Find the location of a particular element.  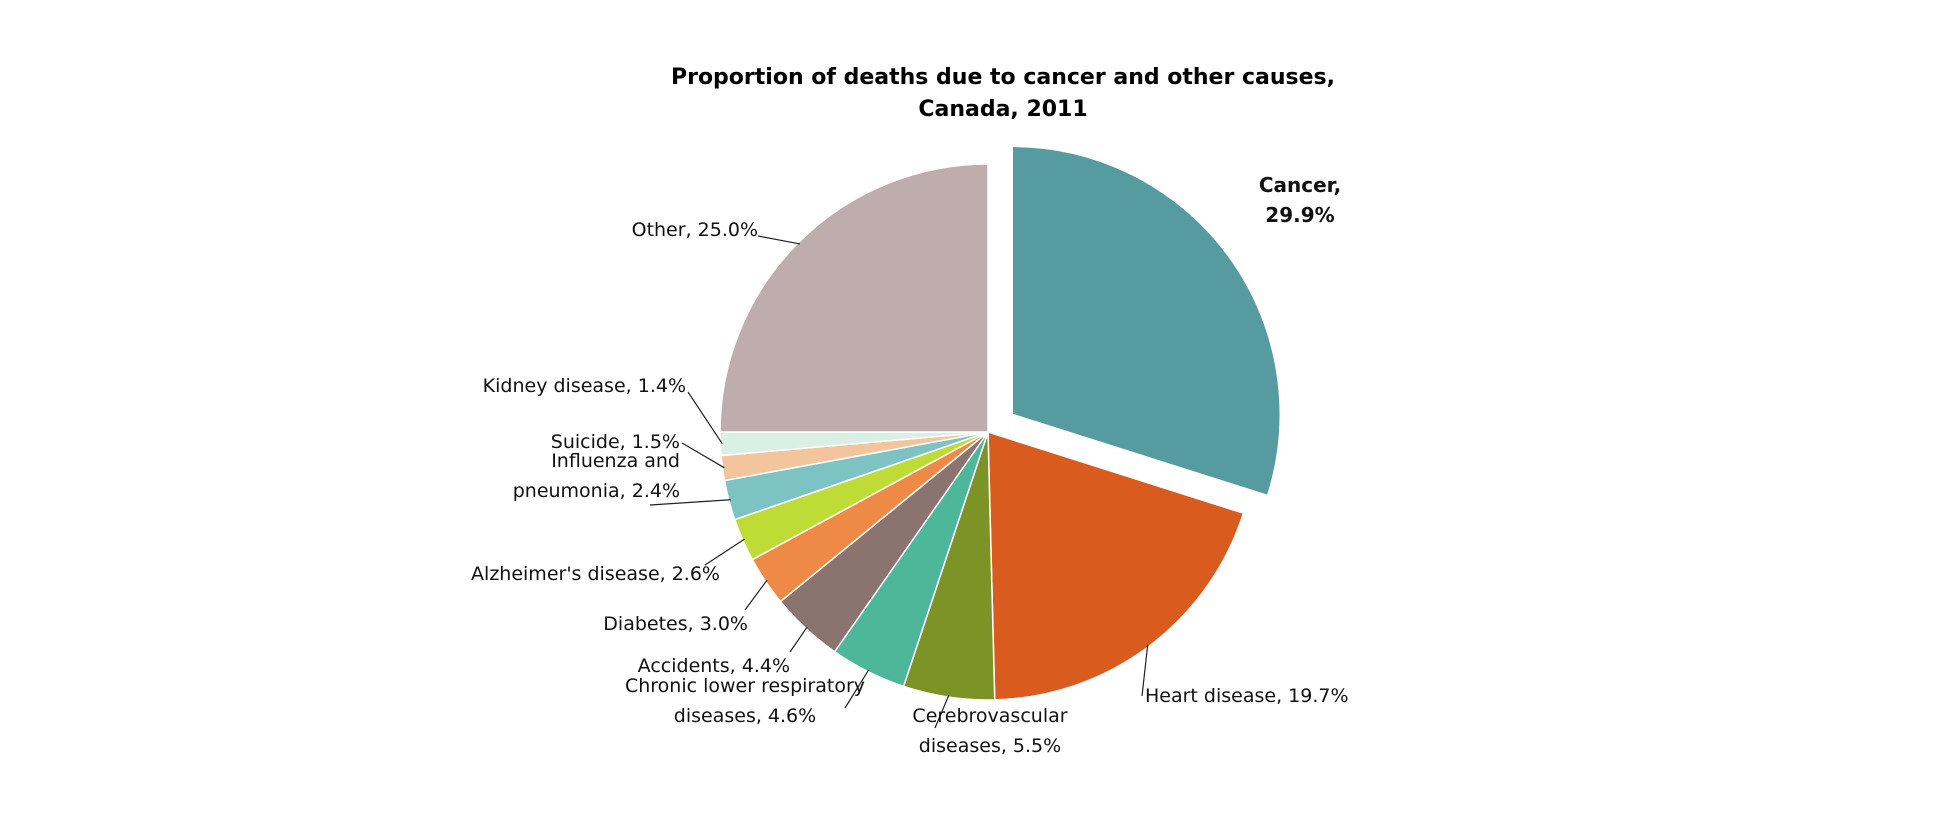

slice-label: Cancer, 29.9% is located at coordinates (1300, 200).